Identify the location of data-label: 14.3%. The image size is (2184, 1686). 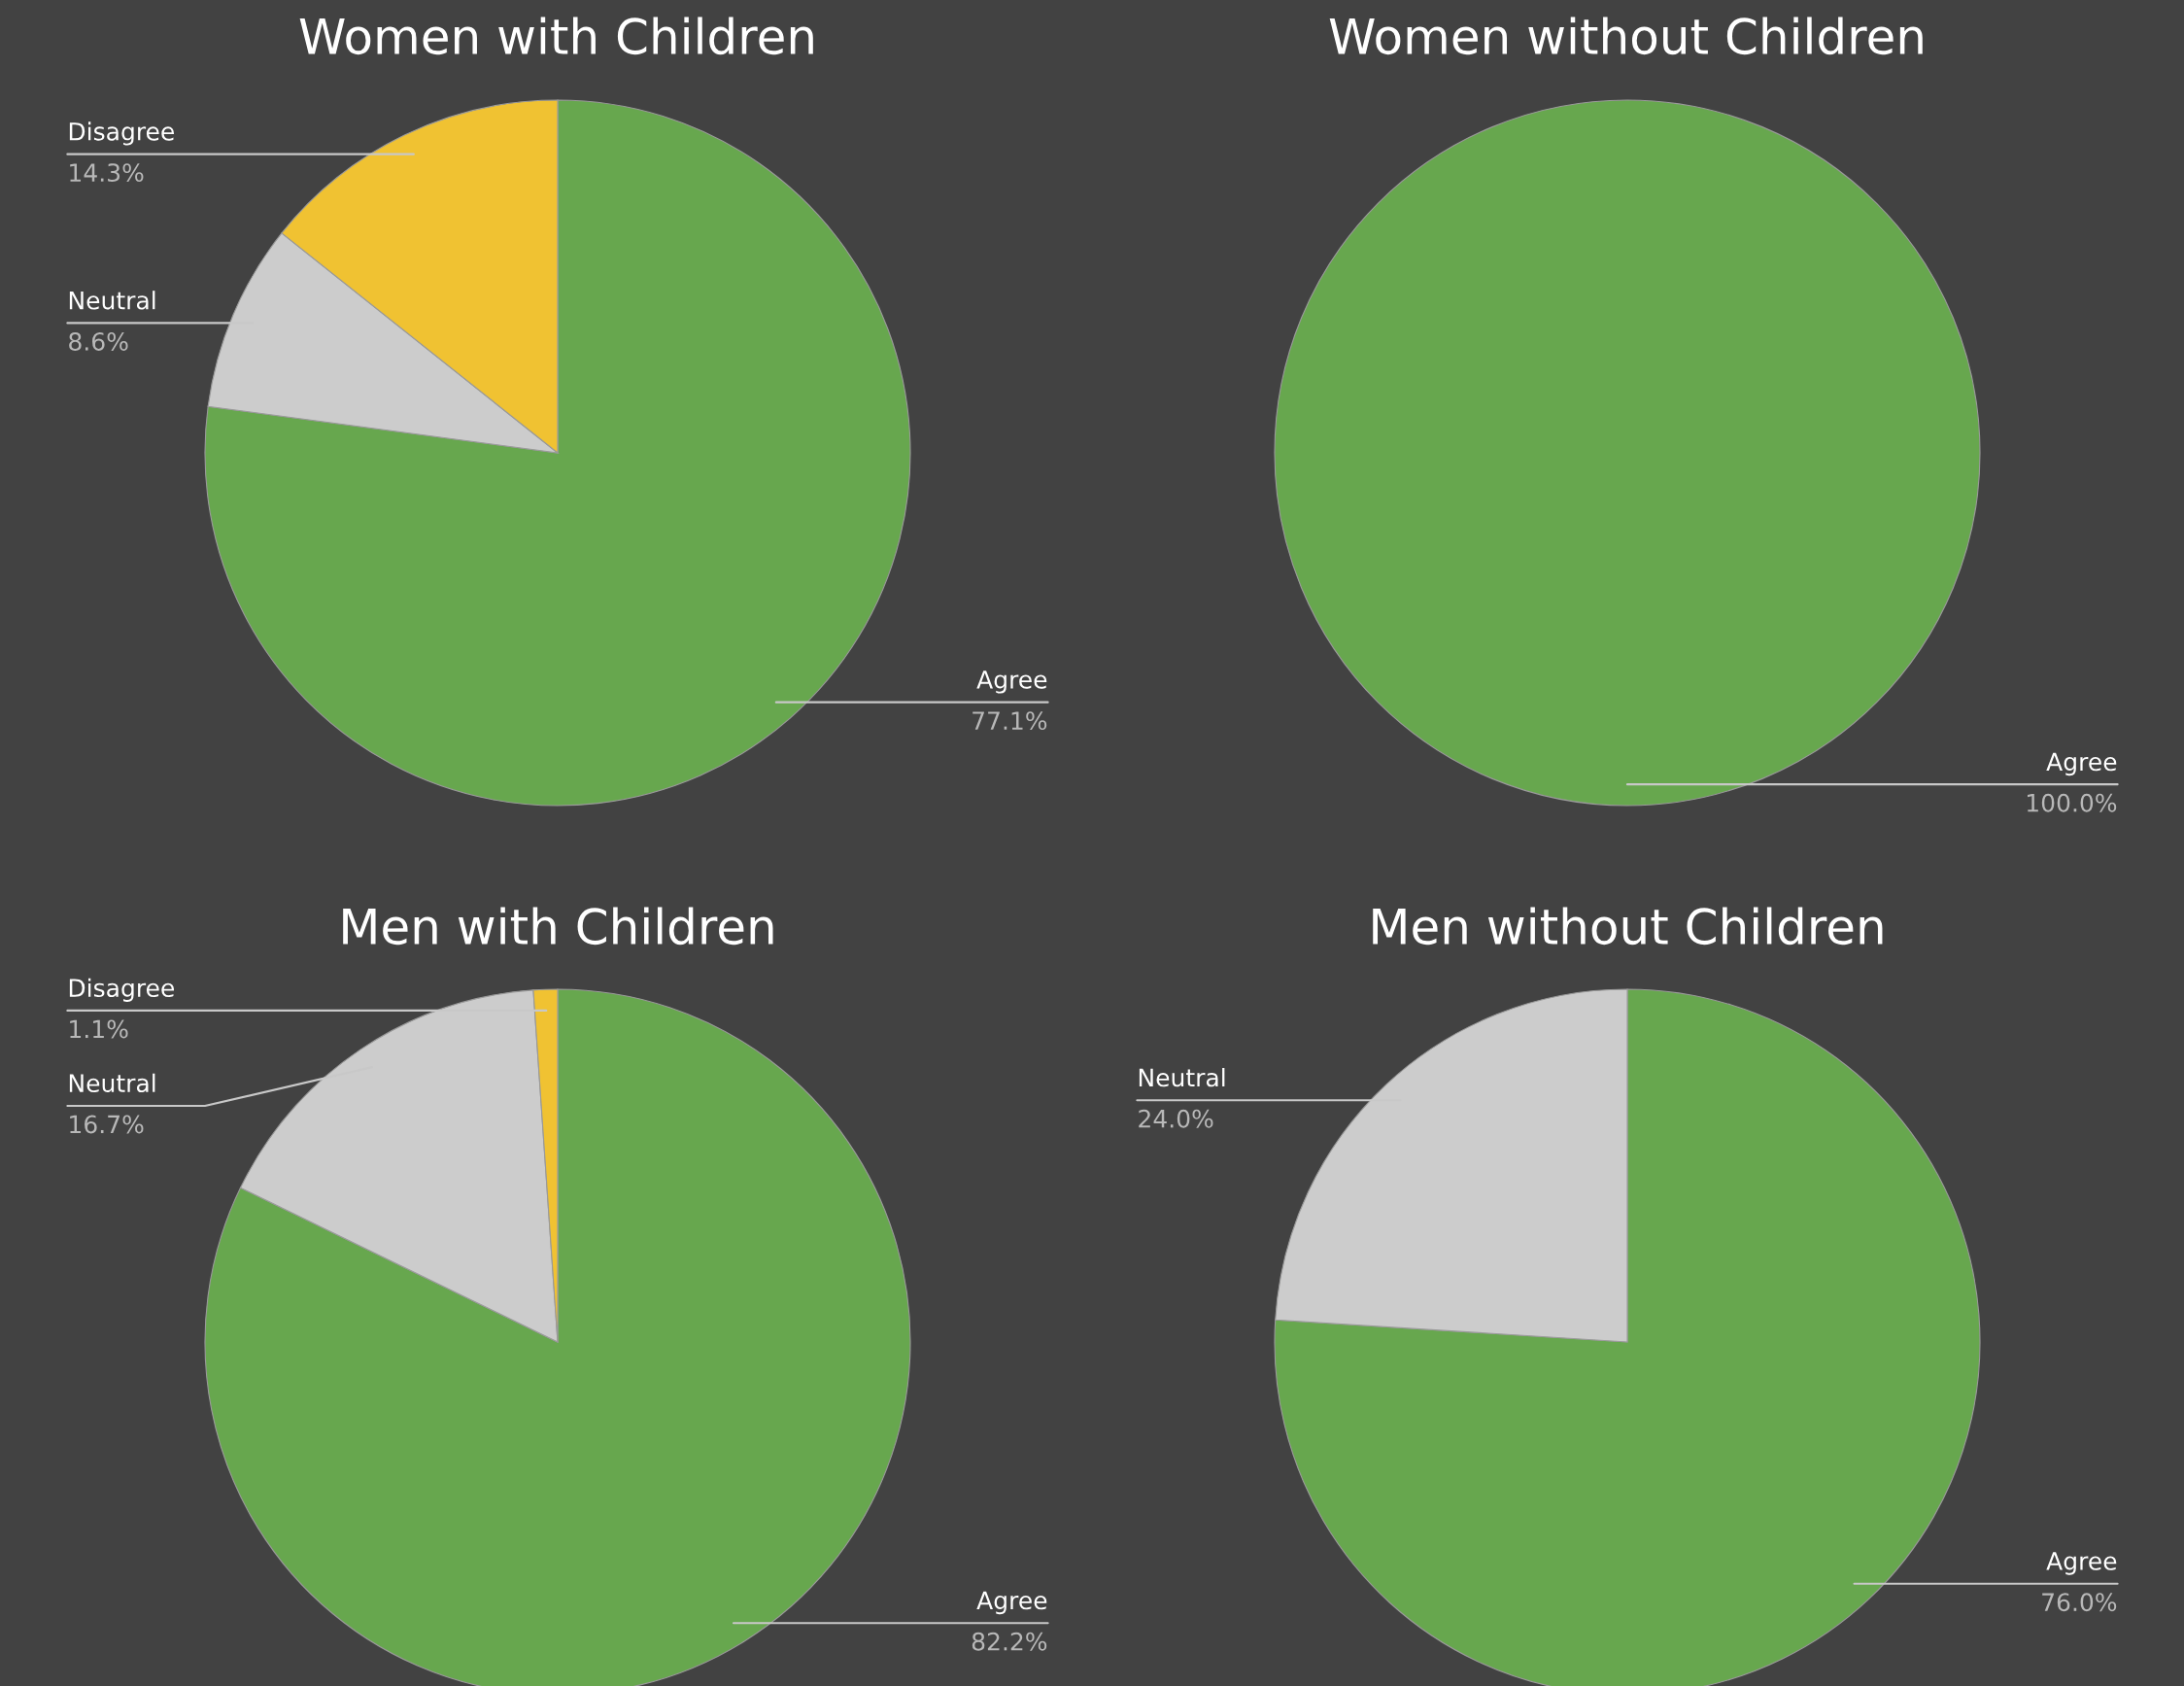
(107, 173).